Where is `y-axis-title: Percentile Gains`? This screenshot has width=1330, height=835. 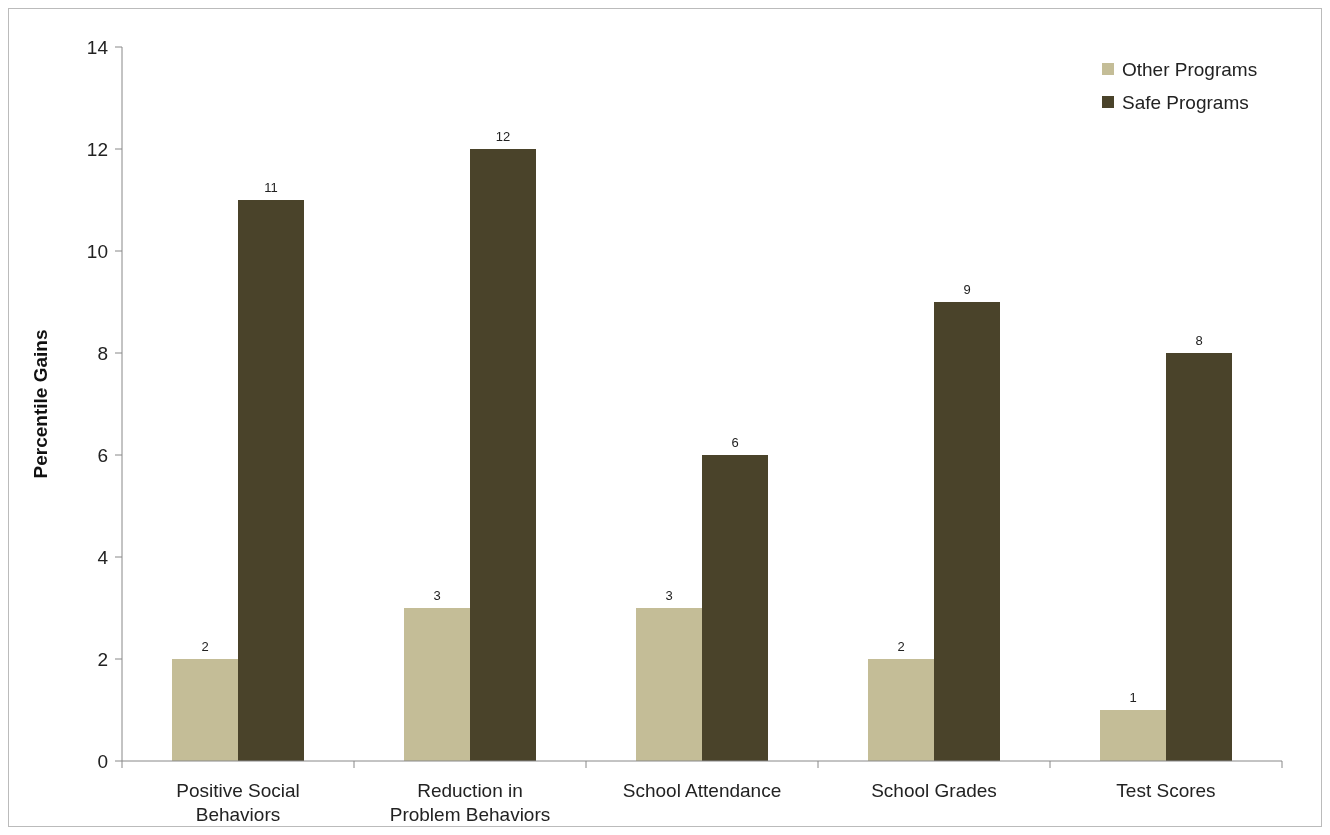
y-axis-title: Percentile Gains is located at coordinates (40, 404).